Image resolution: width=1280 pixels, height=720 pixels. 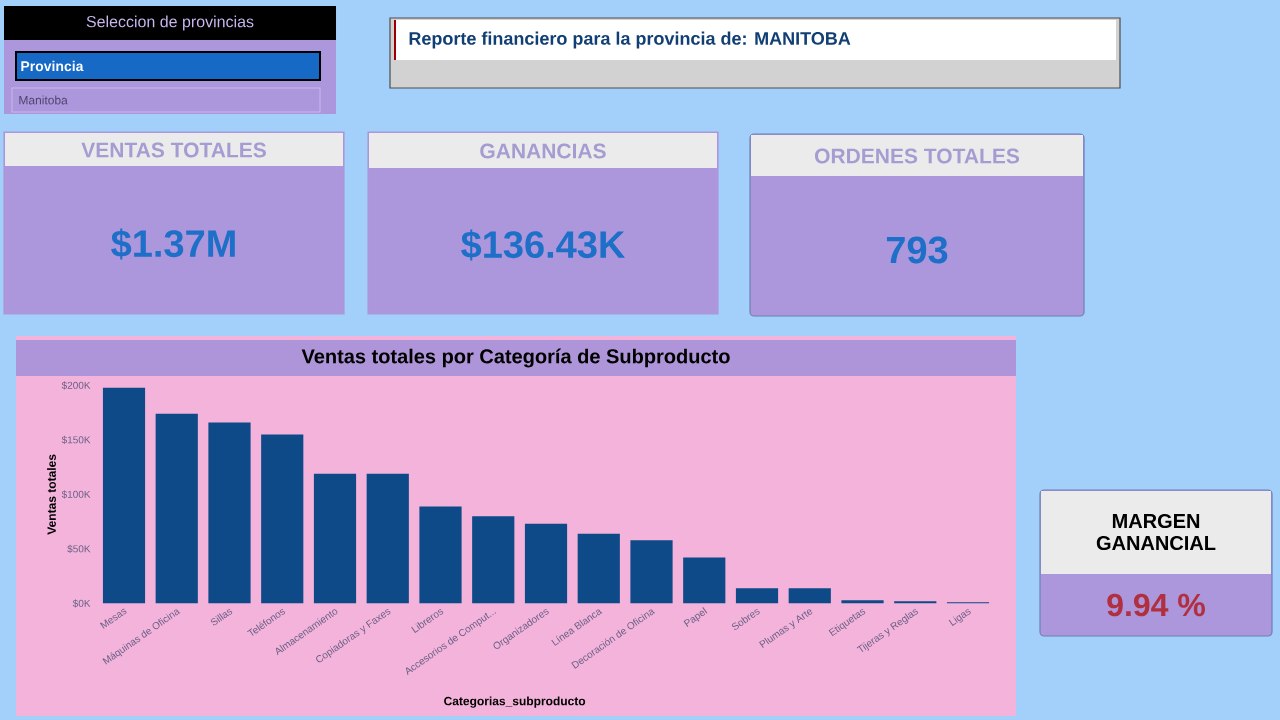 I want to click on text: ORDENES TOTALES, so click(x=917, y=156).